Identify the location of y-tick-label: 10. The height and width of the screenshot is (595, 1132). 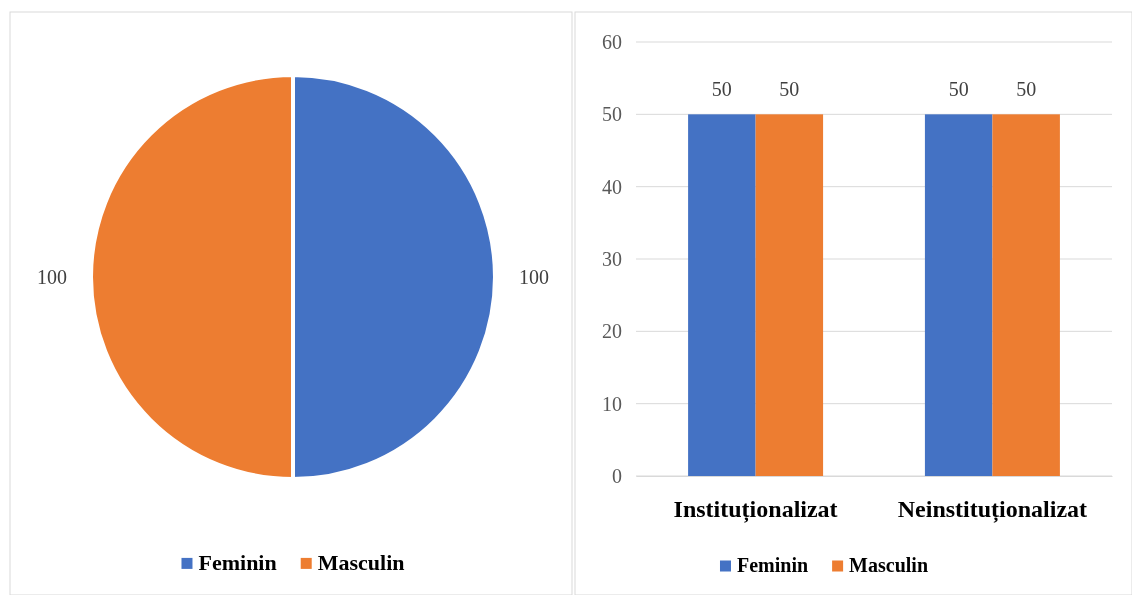
(612, 403).